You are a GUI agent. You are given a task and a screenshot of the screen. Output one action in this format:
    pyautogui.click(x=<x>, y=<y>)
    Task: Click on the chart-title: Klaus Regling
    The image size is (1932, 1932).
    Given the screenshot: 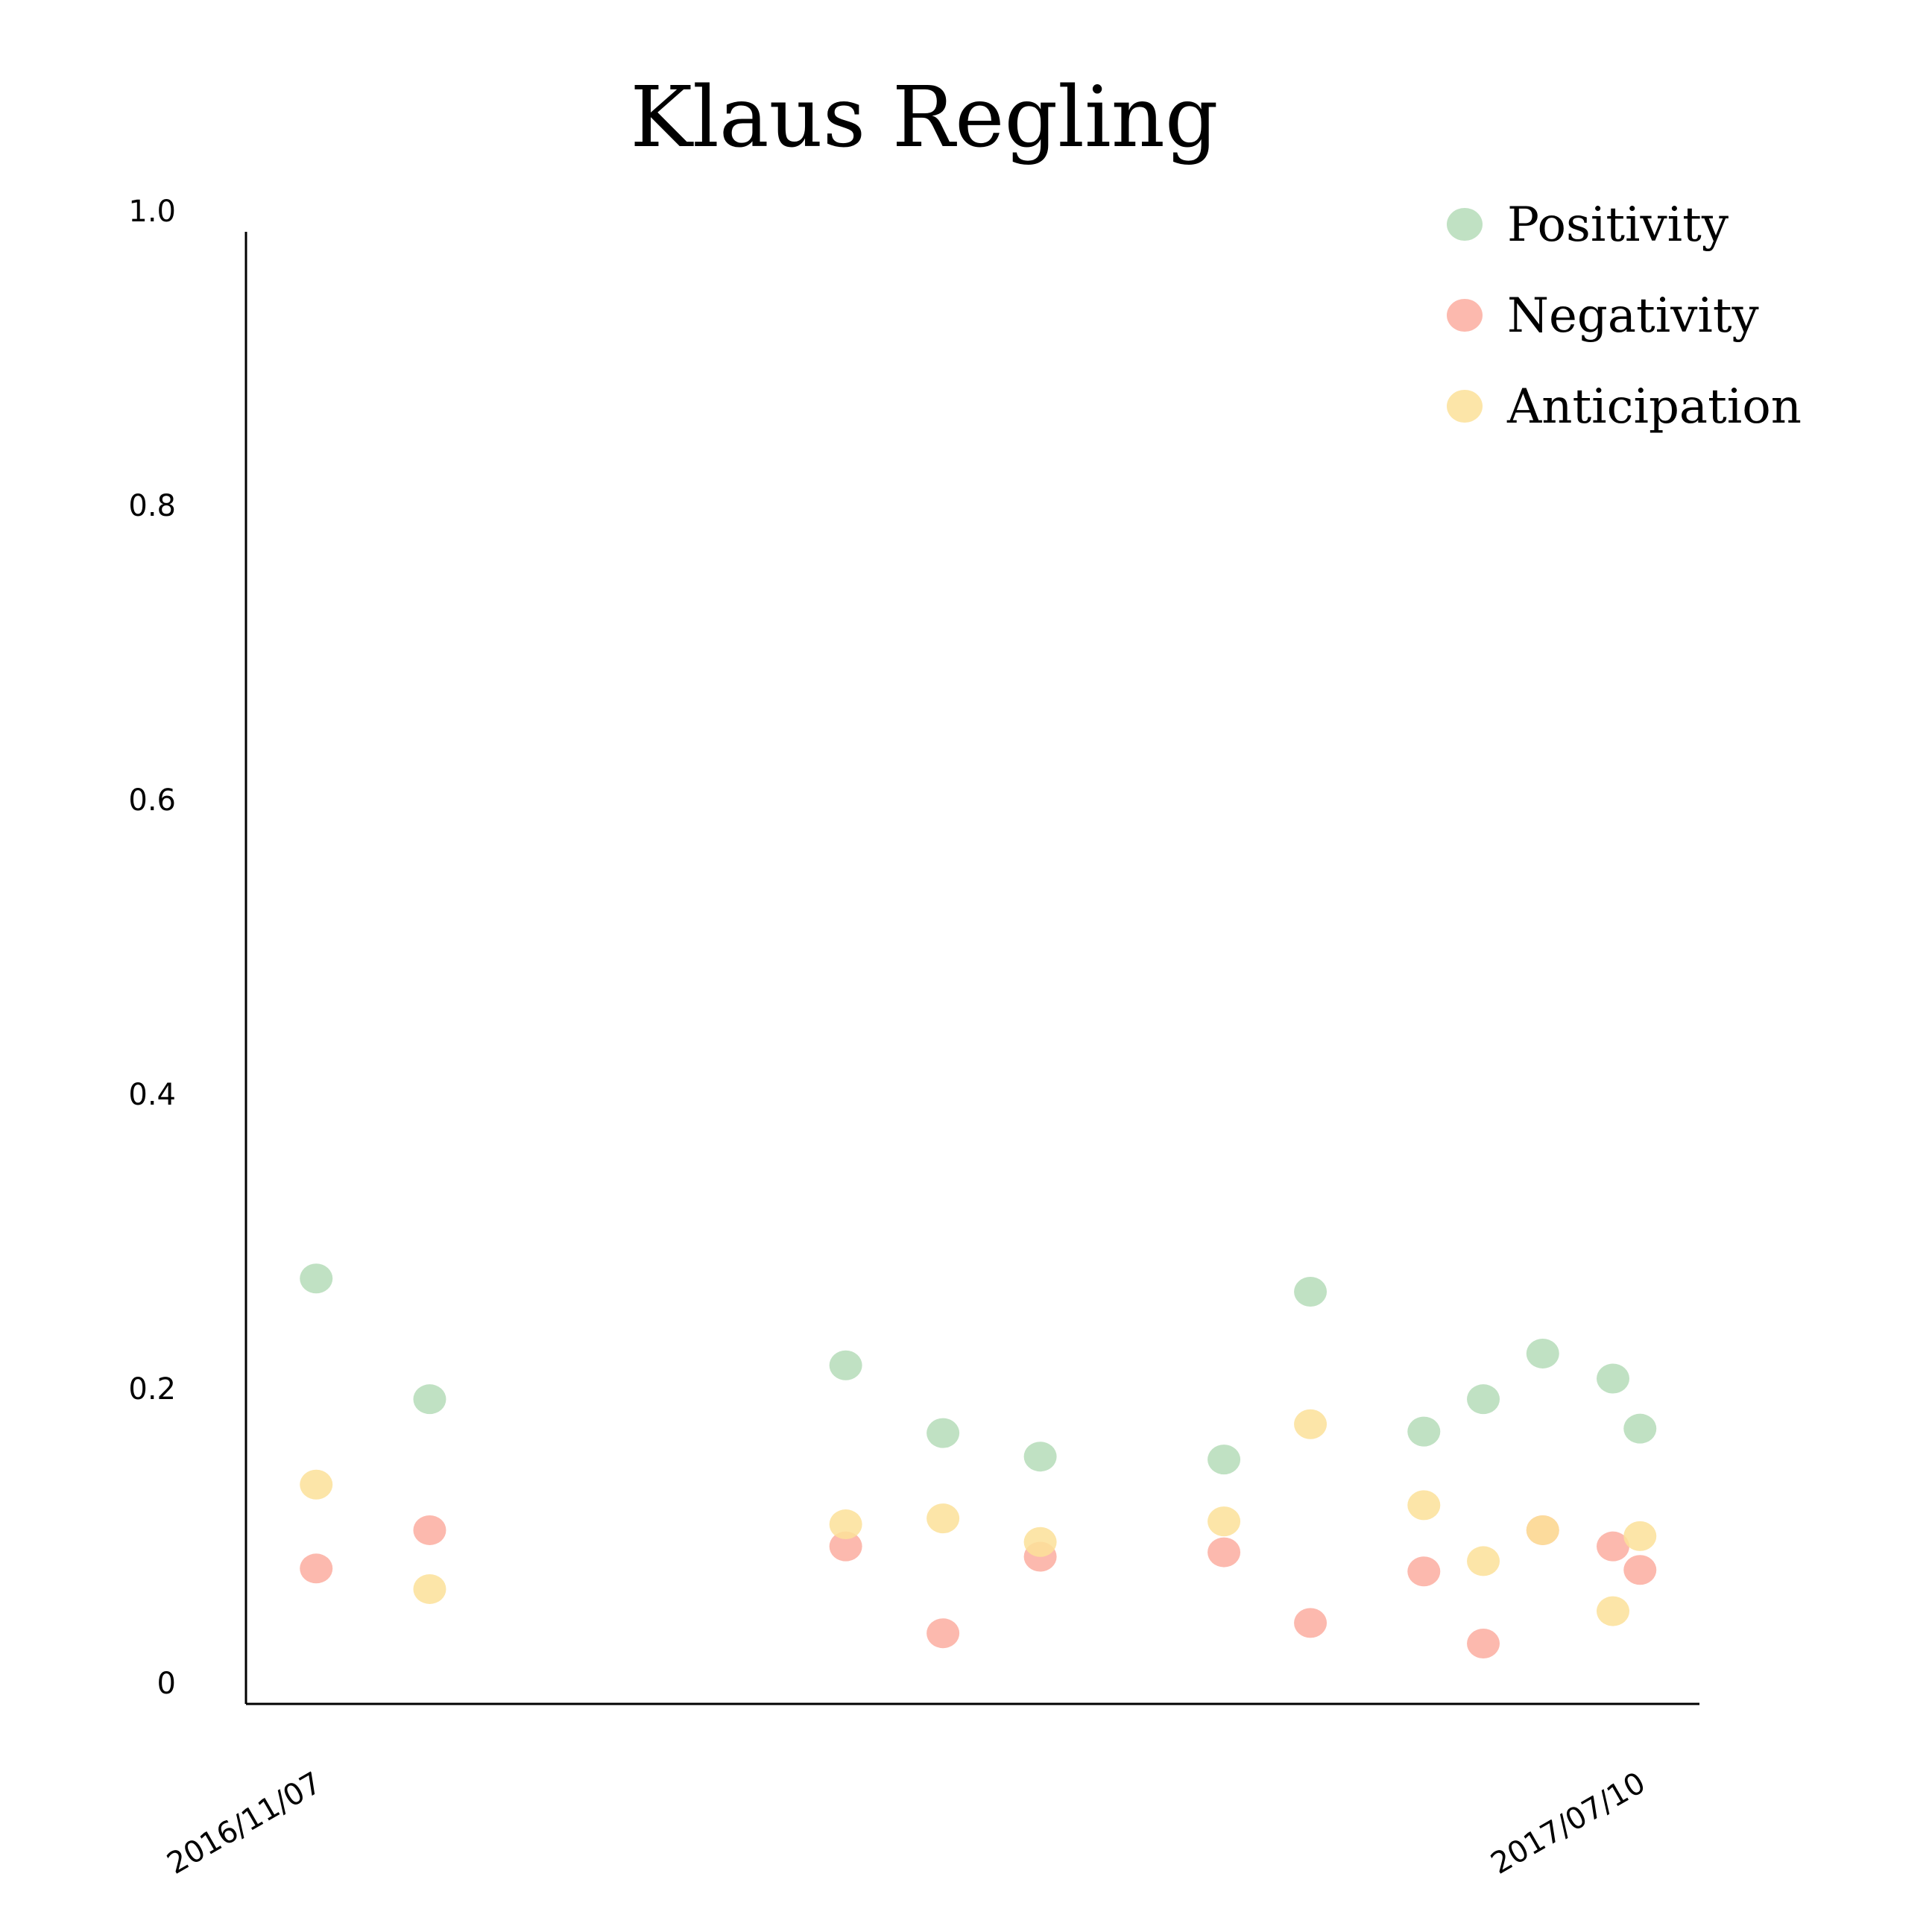 What is the action you would take?
    pyautogui.click(x=924, y=118)
    